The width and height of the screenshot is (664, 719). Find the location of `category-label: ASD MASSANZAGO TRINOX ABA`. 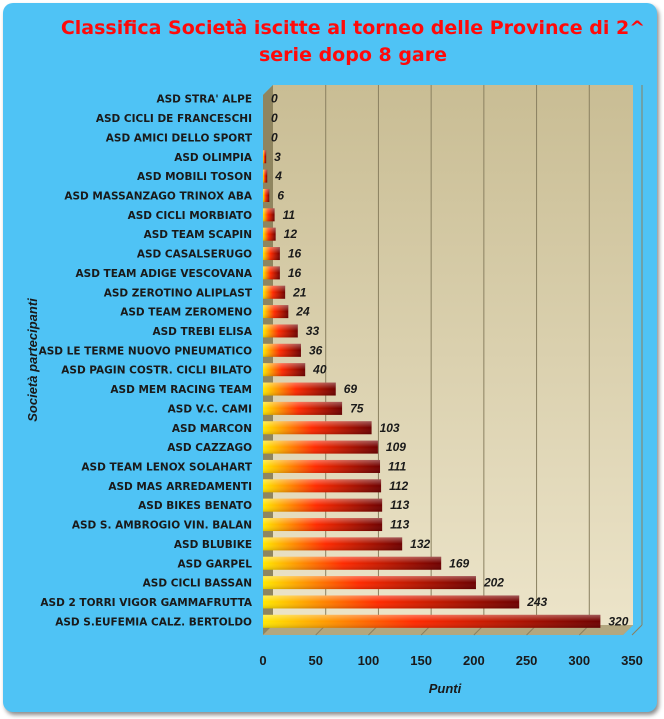

category-label: ASD MASSANZAGO TRINOX ABA is located at coordinates (158, 196).